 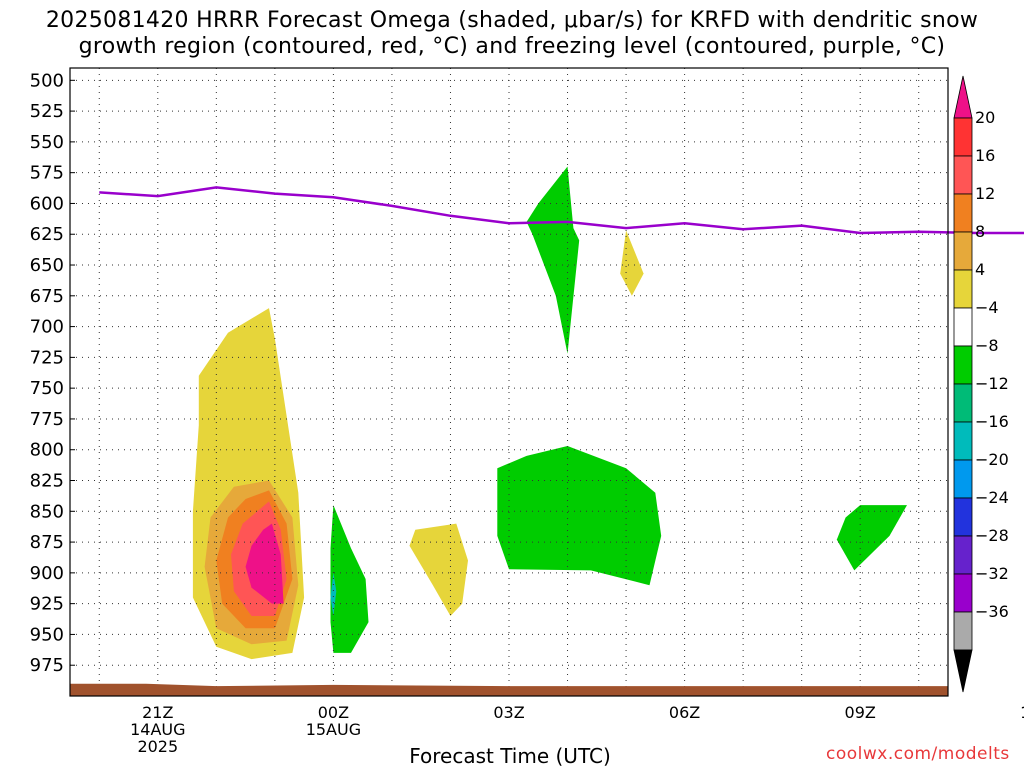 I want to click on y-tick-label: 800, so click(x=47, y=450).